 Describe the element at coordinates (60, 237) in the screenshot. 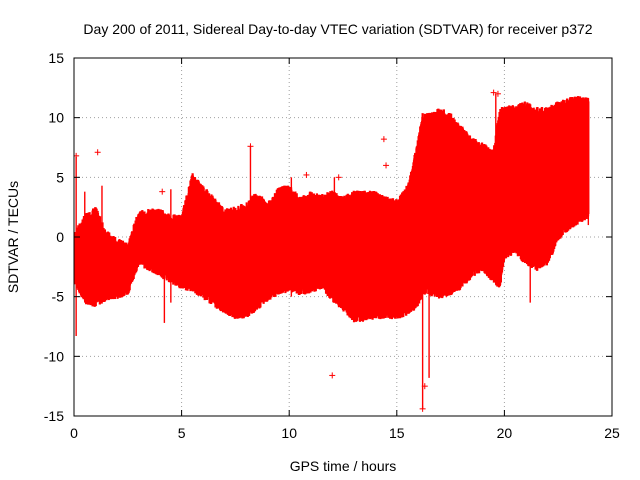

I see `y-tick-label: 0` at that location.